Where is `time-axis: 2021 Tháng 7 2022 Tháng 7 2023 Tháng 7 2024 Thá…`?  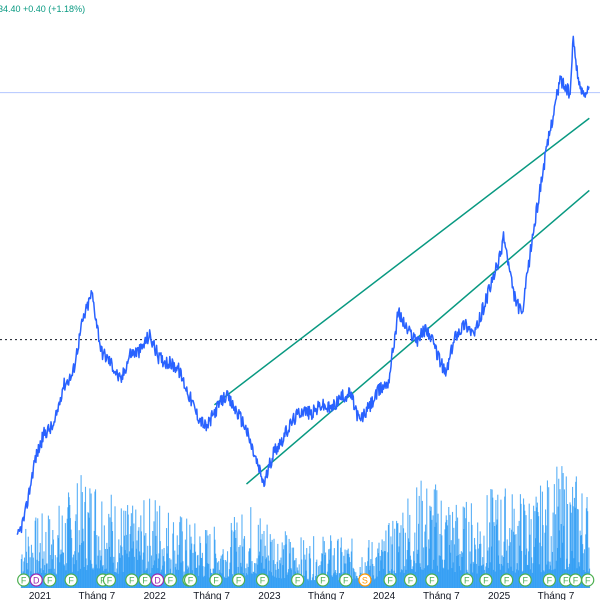
time-axis: 2021 Tháng 7 2022 Tháng 7 2023 Tháng 7 2024 Thá… is located at coordinates (302, 596).